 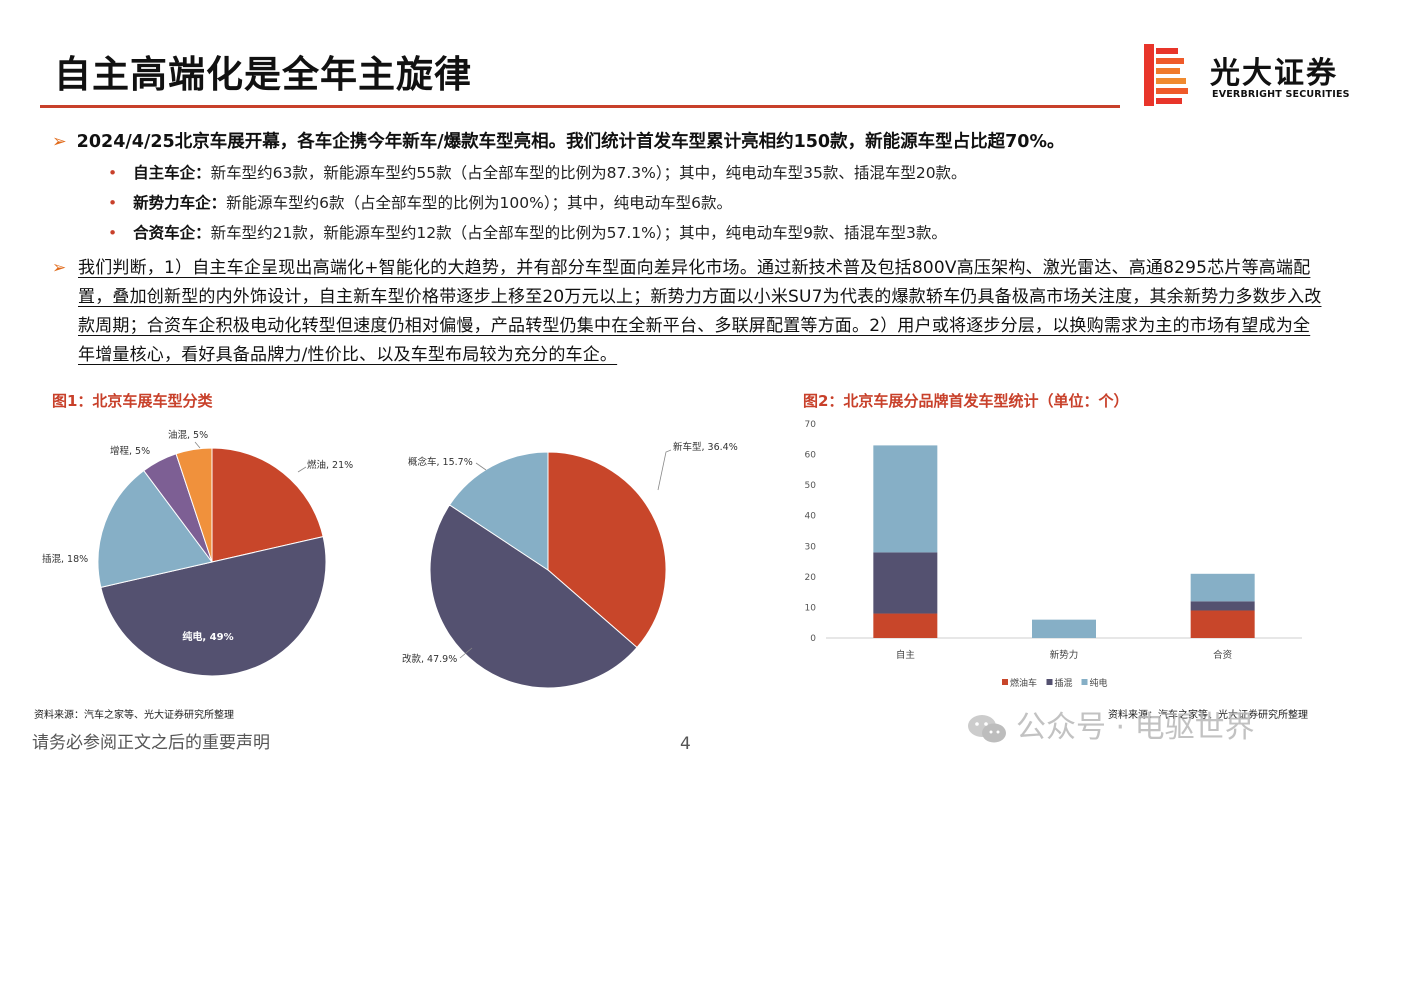 What do you see at coordinates (705, 447) in the screenshot?
I see `pie-slice-label: 新车型, 36.4%` at bounding box center [705, 447].